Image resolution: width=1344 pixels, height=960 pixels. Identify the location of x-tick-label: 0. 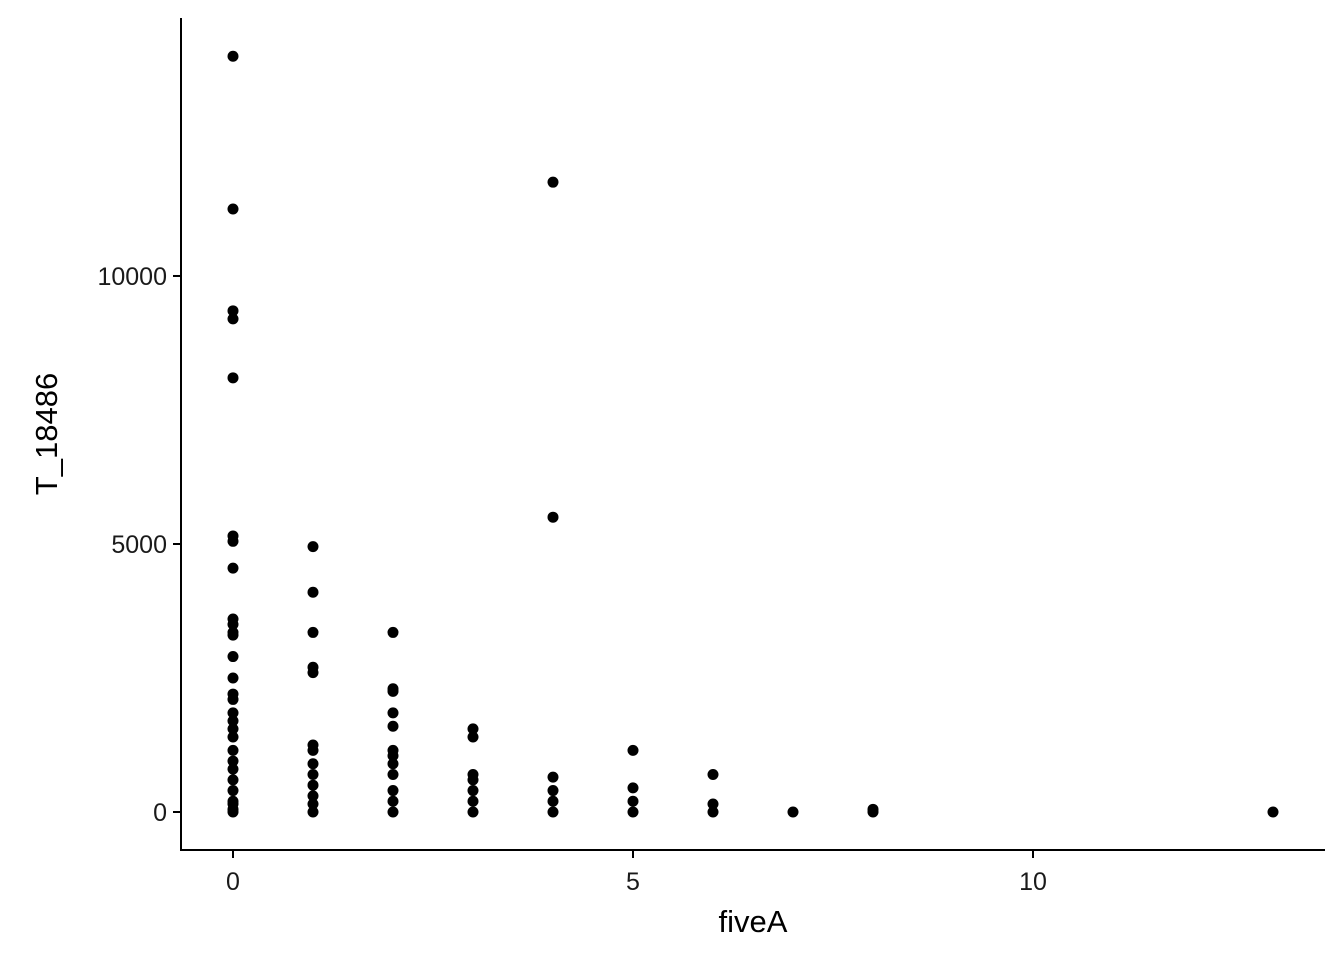
(233, 882).